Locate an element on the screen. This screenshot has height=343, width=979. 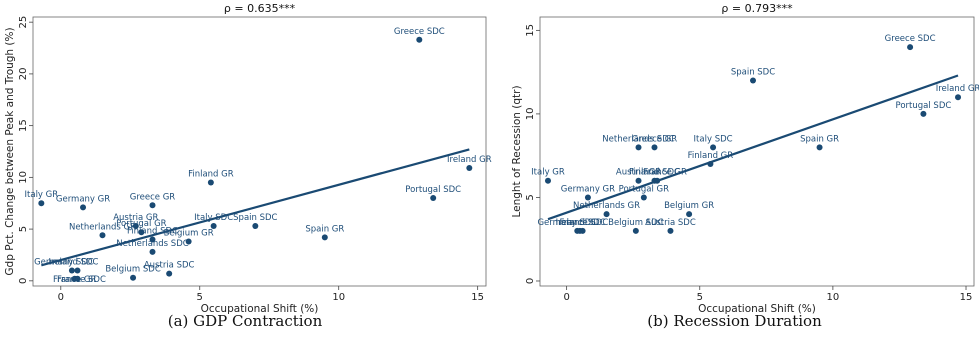
point-germany-sdc is located at coordinates (71, 270).